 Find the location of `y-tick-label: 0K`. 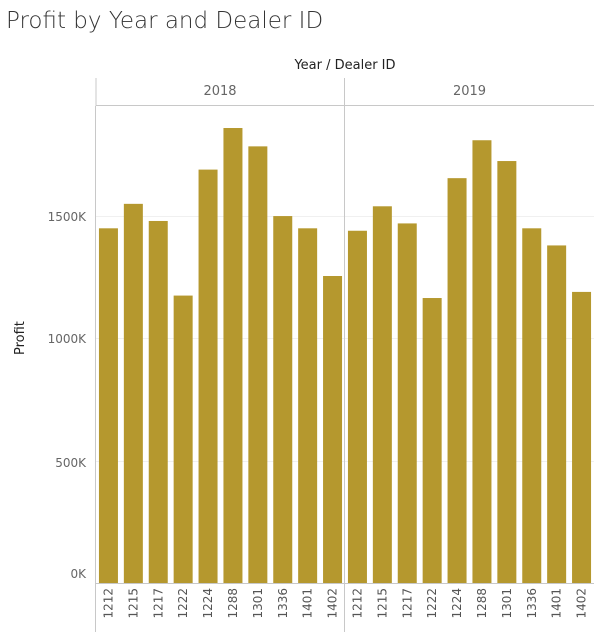

y-tick-label: 0K is located at coordinates (78, 574).